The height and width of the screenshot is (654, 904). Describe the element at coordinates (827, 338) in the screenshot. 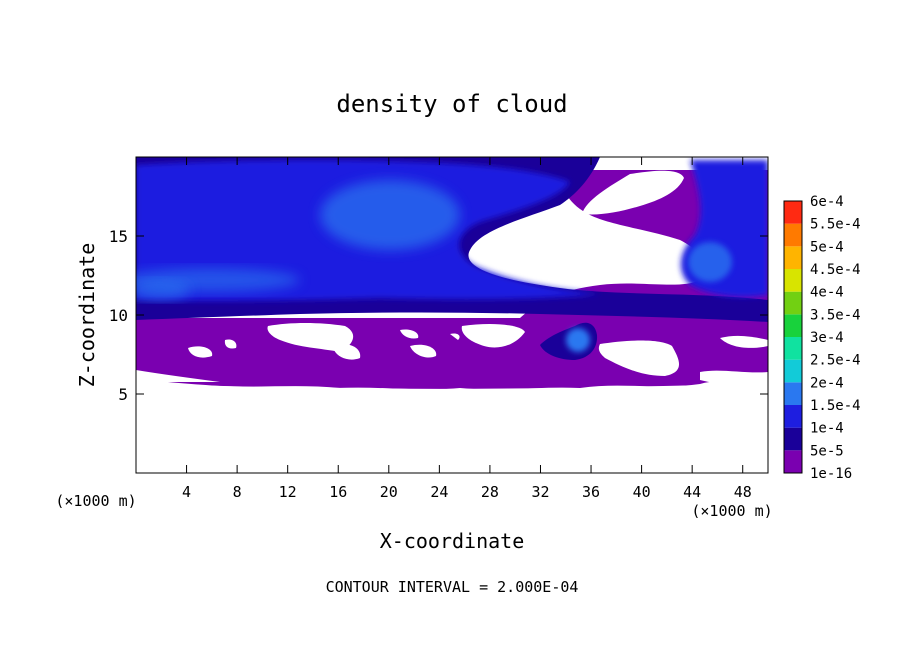

I see `colorbar-label: 3e-4` at that location.